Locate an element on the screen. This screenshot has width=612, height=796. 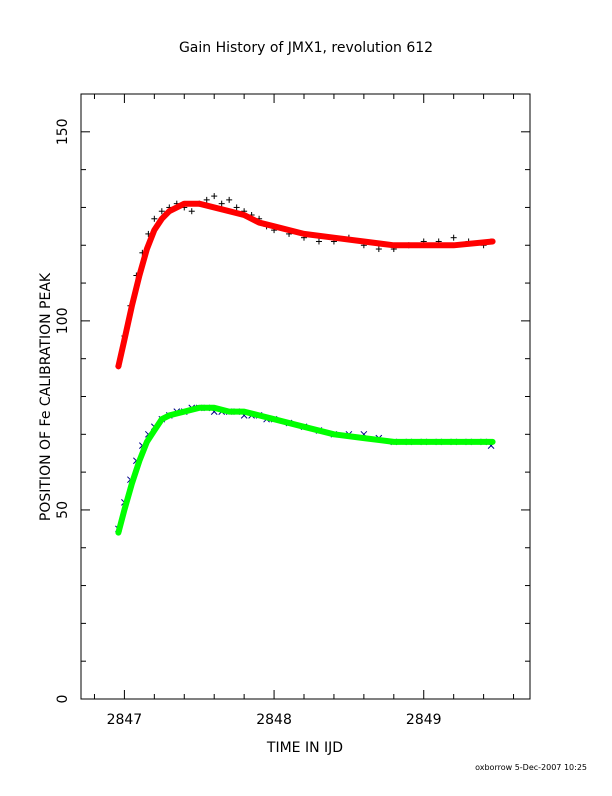
y-tick-label: 100 is located at coordinates (63, 321).